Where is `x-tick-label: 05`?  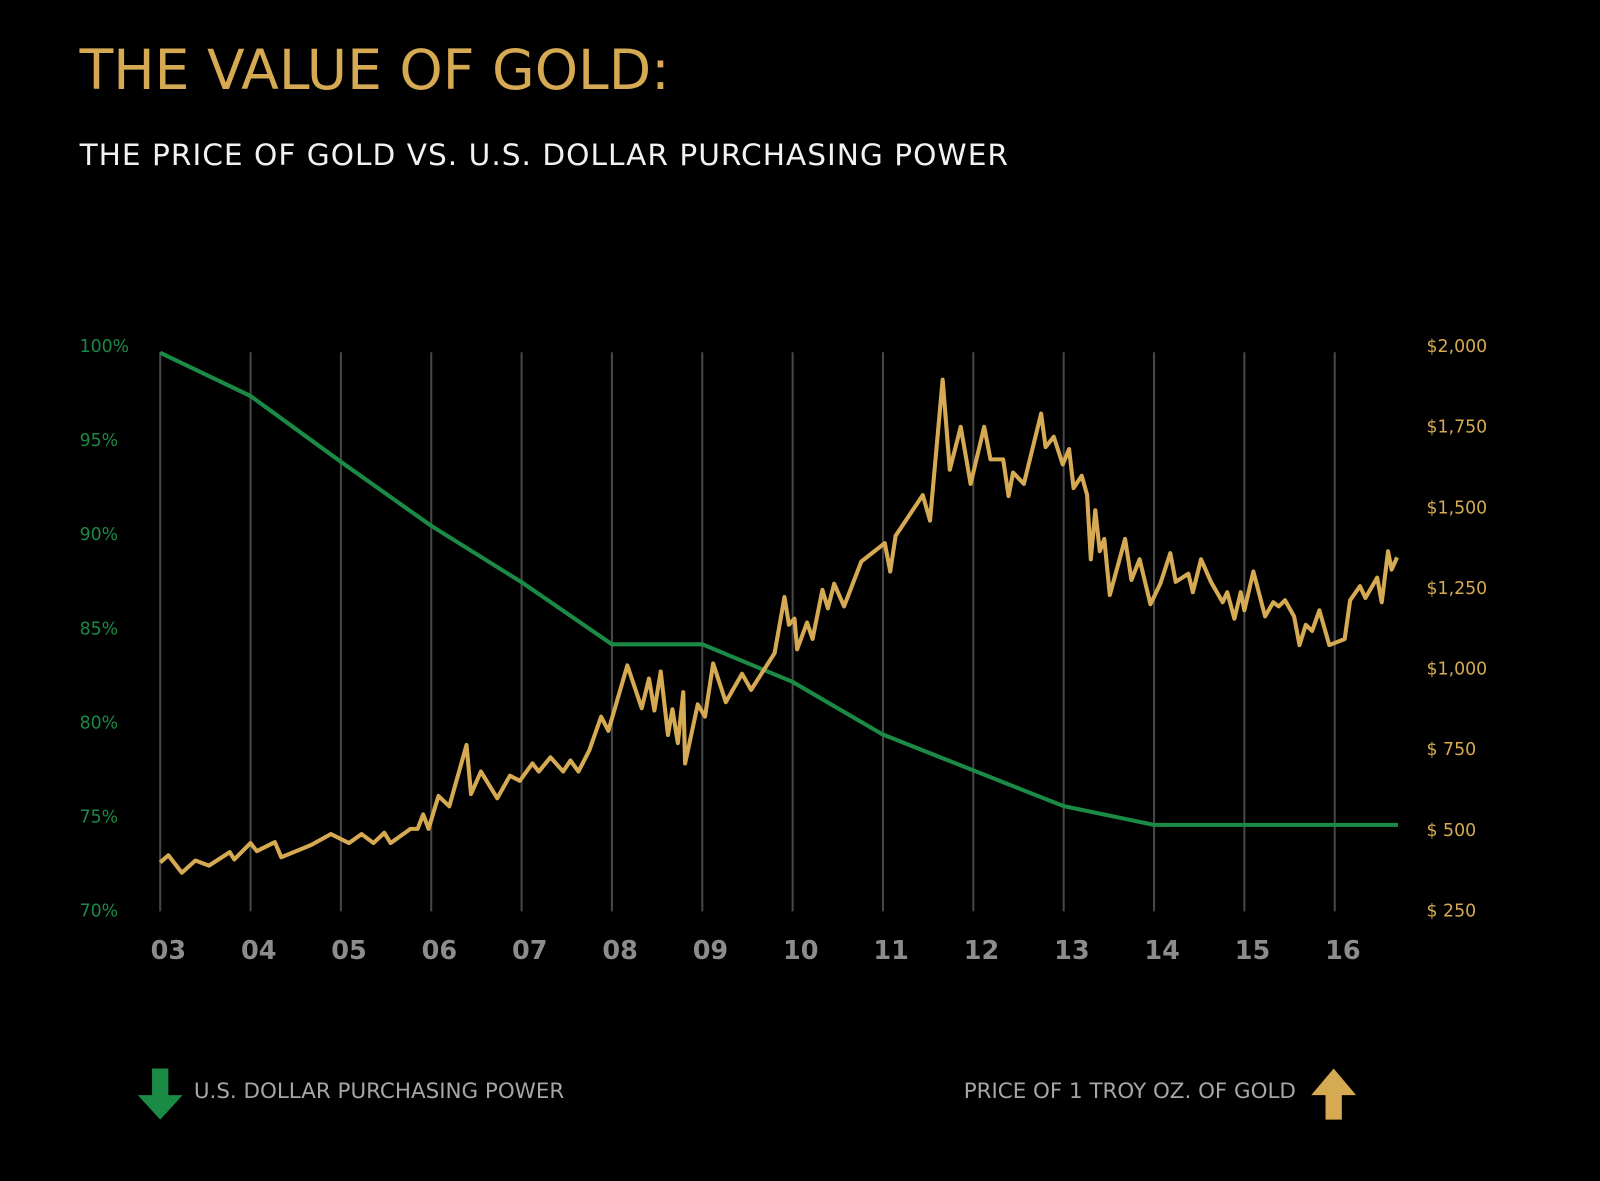
x-tick-label: 05 is located at coordinates (349, 951).